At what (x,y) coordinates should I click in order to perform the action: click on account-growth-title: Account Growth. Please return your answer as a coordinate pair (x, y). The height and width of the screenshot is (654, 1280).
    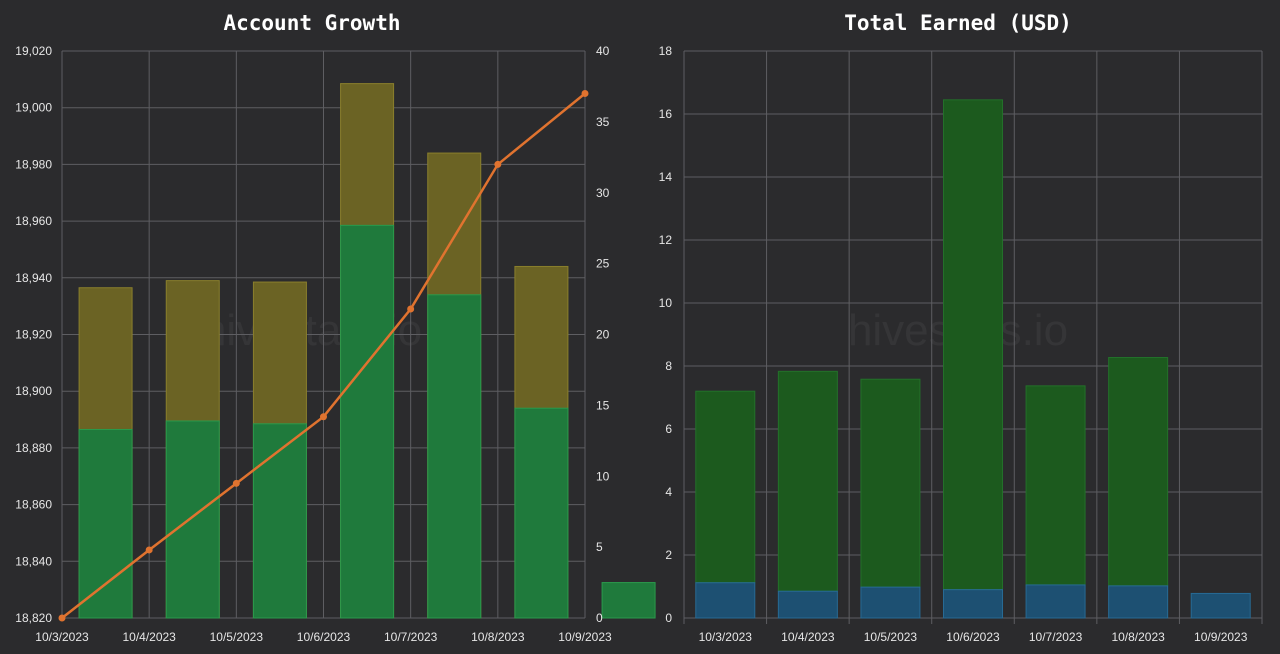
    Looking at the image, I should click on (311, 23).